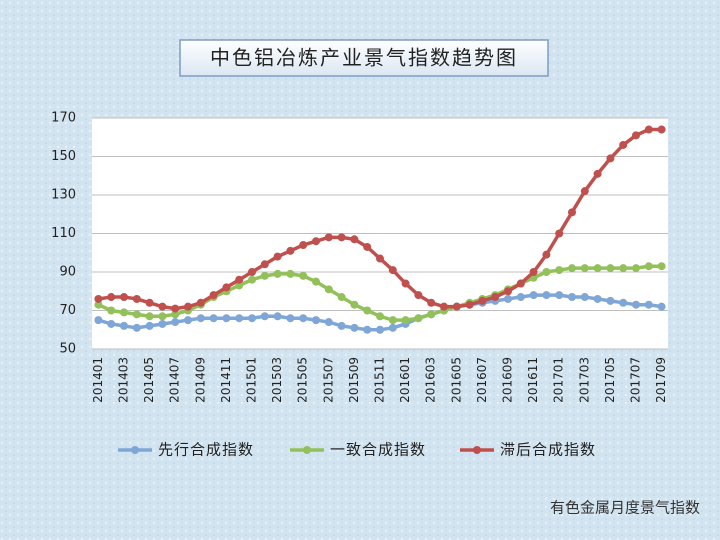 This screenshot has height=540, width=720. I want to click on watermark: 有色金属月度景气指数, so click(625, 508).